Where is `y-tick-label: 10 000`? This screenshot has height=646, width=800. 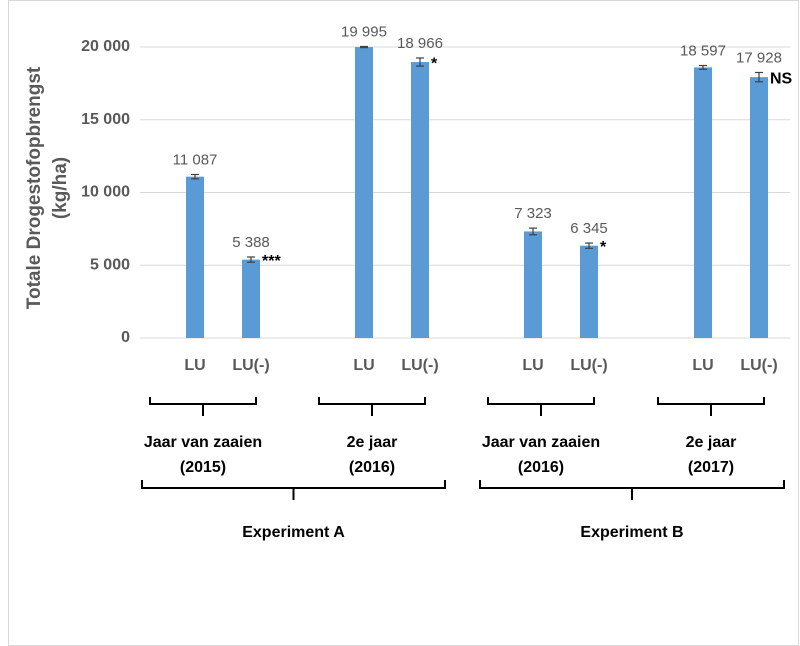
y-tick-label: 10 000 is located at coordinates (105, 192).